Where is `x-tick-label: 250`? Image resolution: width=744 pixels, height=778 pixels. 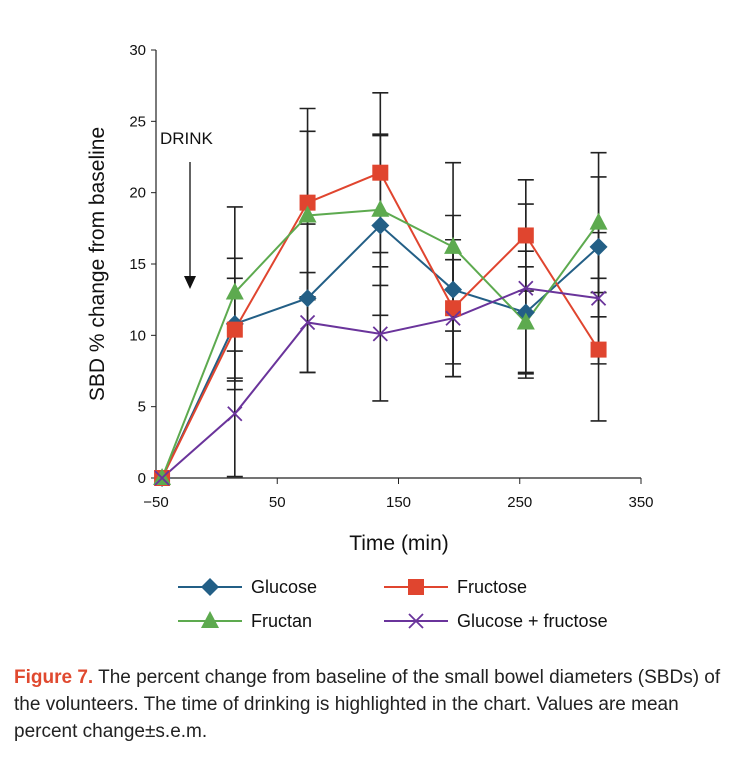 x-tick-label: 250 is located at coordinates (519, 502).